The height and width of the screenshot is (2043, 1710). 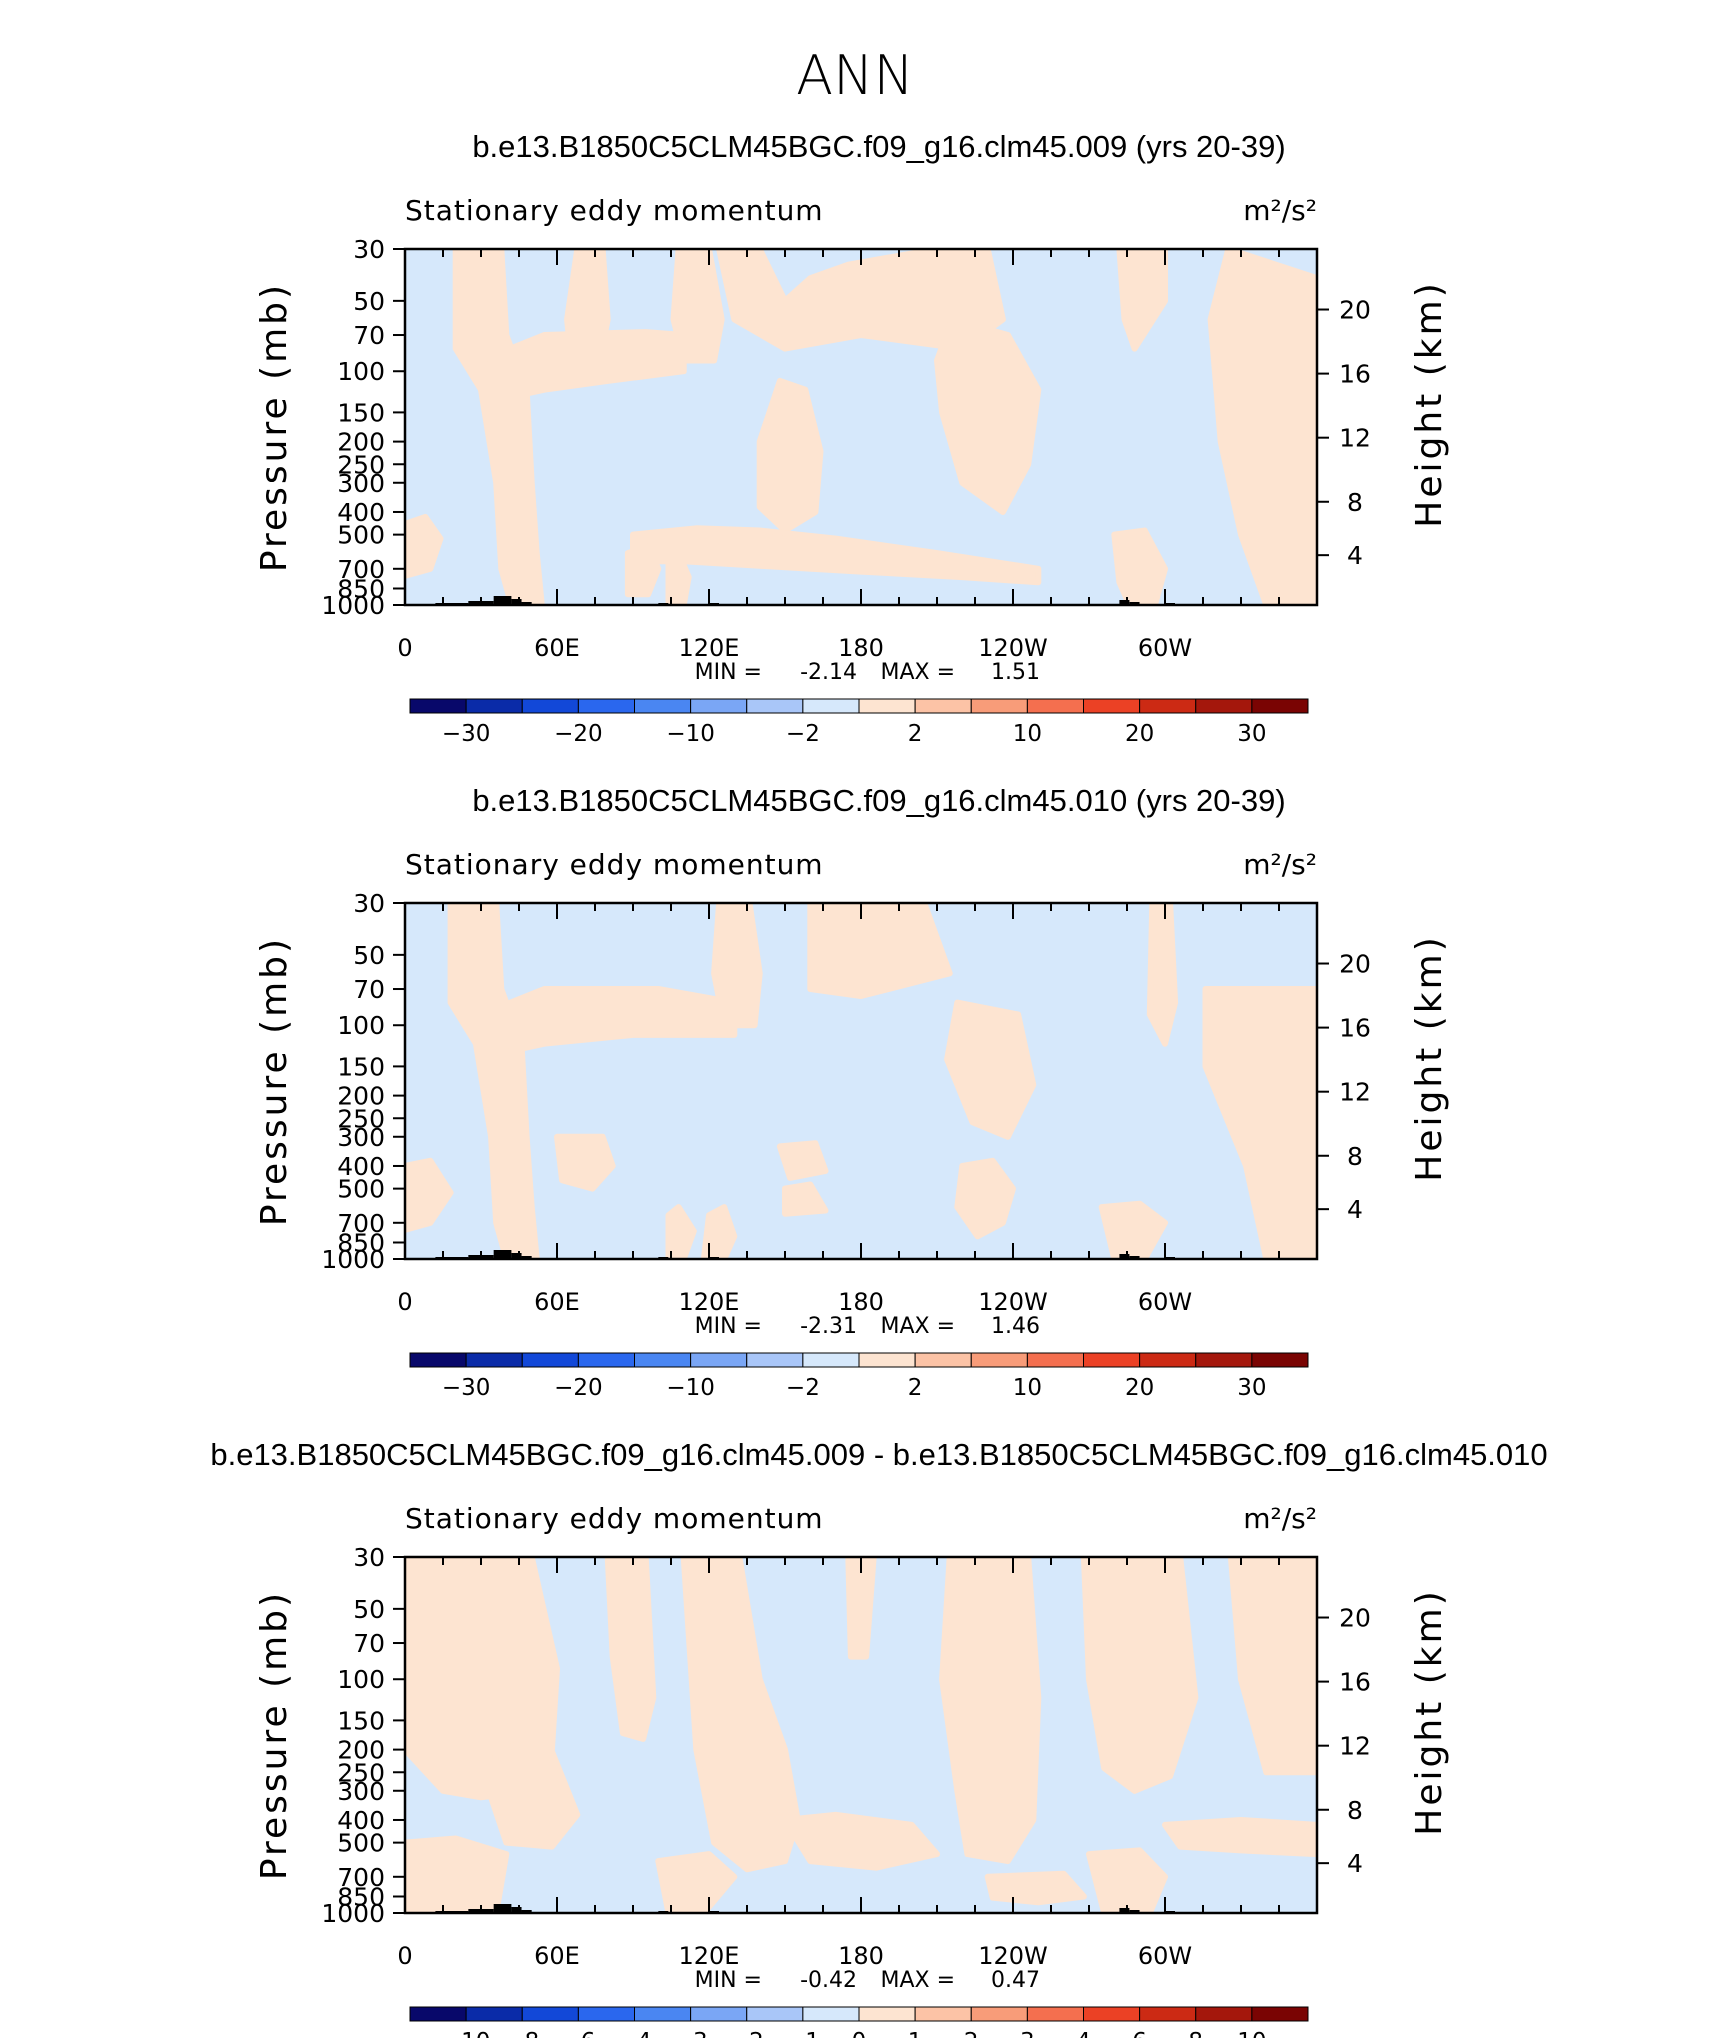 What do you see at coordinates (361, 1772) in the screenshot?
I see `y-tick-label: 250` at bounding box center [361, 1772].